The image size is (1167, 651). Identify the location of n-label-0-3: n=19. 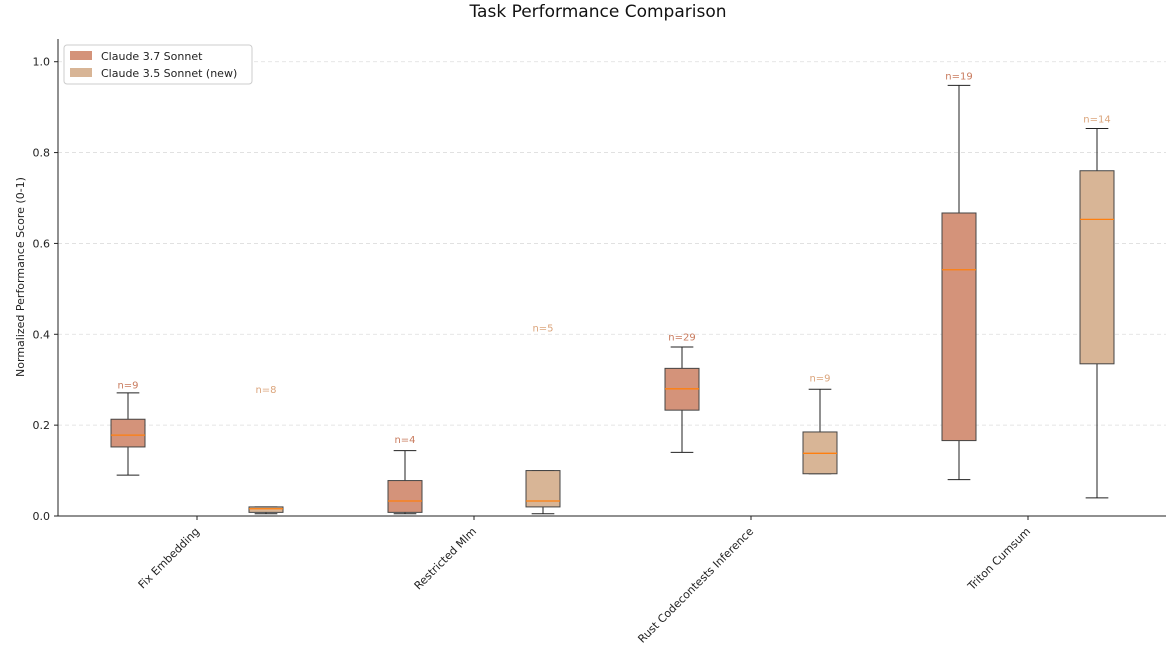
(958, 76).